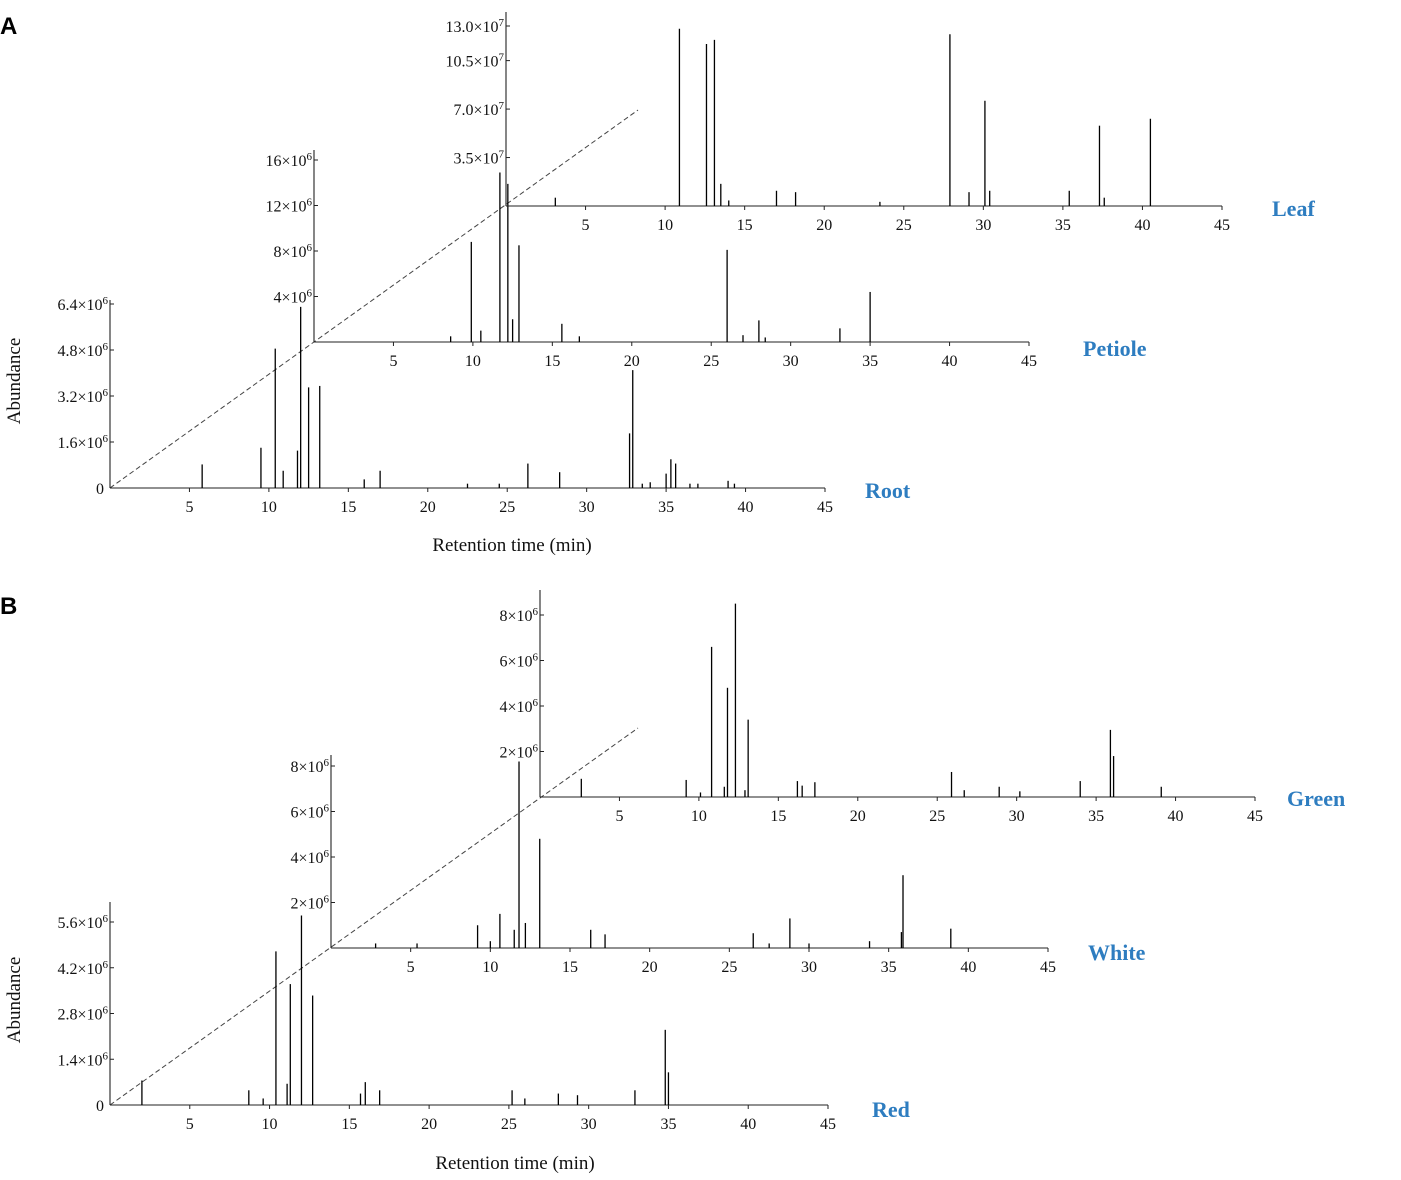 This screenshot has height=1180, width=1401. Describe the element at coordinates (82, 442) in the screenshot. I see `root-y-tick-label: 1.6×10⁶` at that location.